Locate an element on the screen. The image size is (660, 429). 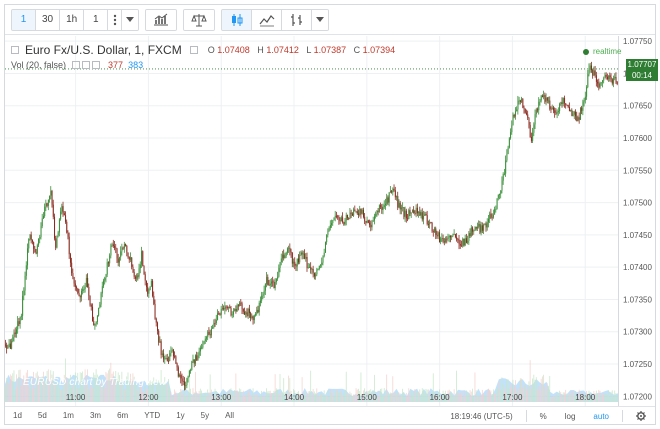
collapse-icon is located at coordinates (15, 50).